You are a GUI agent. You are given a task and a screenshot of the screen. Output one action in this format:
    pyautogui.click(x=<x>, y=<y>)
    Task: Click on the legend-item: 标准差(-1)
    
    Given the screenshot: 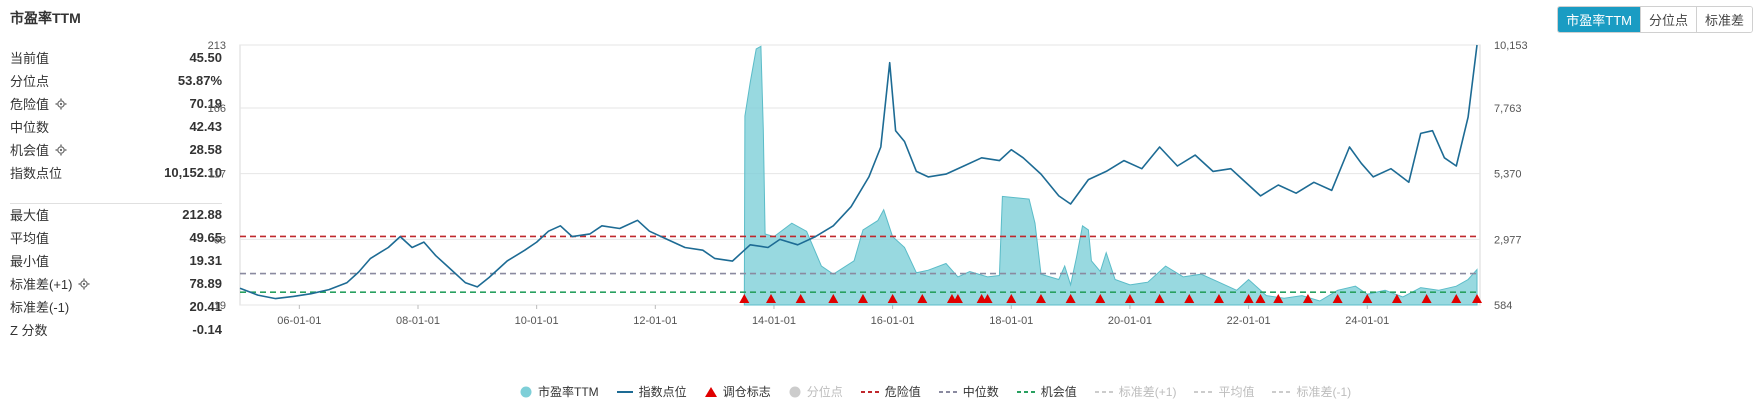 What is the action you would take?
    pyautogui.click(x=1311, y=391)
    